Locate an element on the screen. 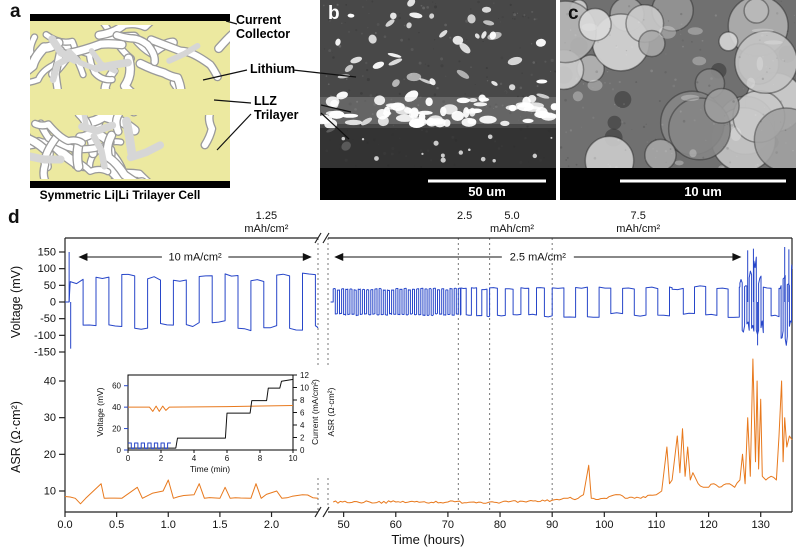 Image resolution: width=800 pixels, height=549 pixels. svg-text: 70 is located at coordinates (448, 525).